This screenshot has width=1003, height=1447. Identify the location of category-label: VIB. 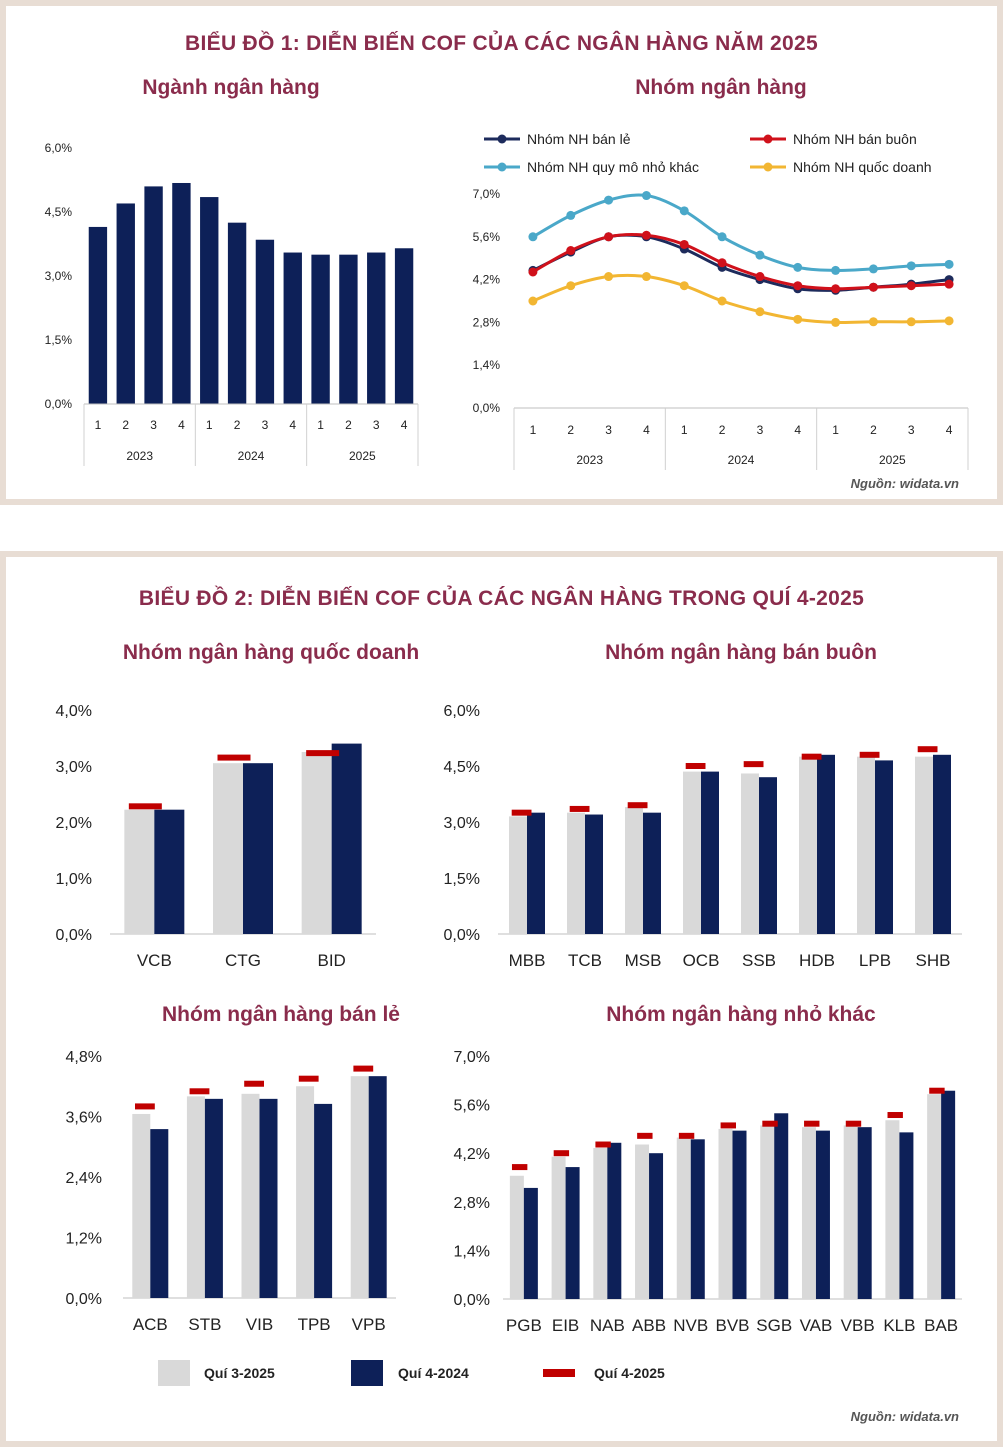
(259, 1324).